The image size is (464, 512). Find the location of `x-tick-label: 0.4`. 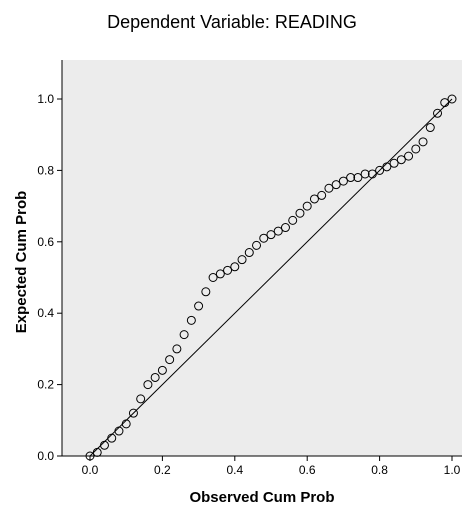

x-tick-label: 0.4 is located at coordinates (234, 470).